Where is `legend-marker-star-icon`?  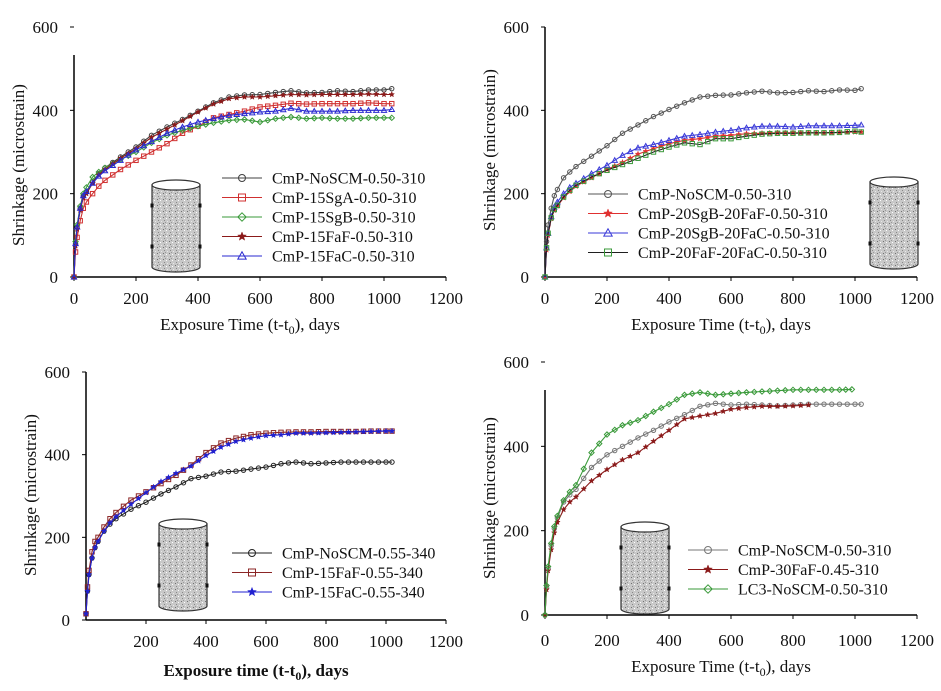
legend-marker-star-icon is located at coordinates (708, 569).